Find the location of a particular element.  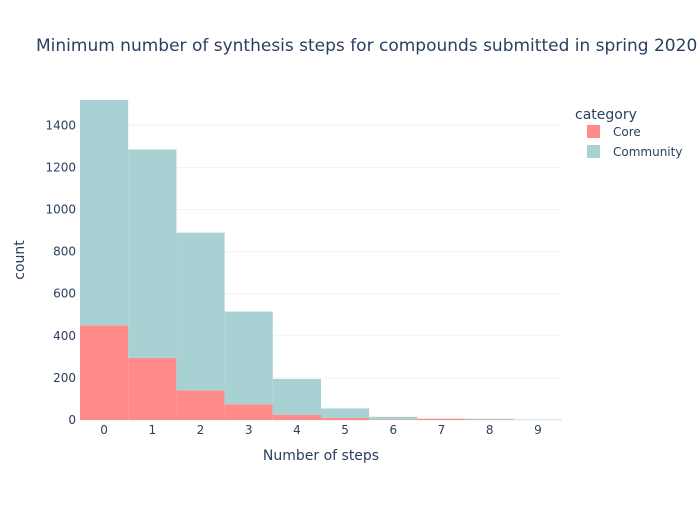

x-tick-label-8: 8 is located at coordinates (490, 430).